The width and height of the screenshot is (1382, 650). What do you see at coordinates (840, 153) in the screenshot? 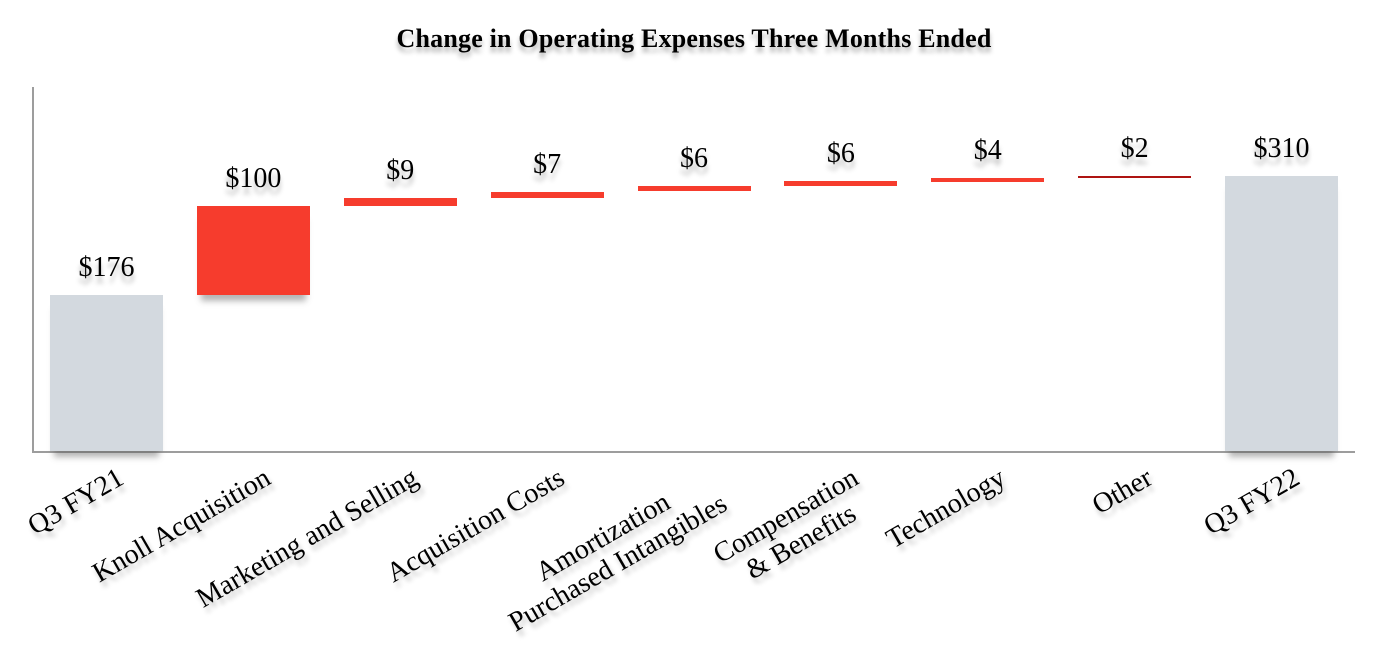
I see `value-label-compensation-benefits: $6` at bounding box center [840, 153].